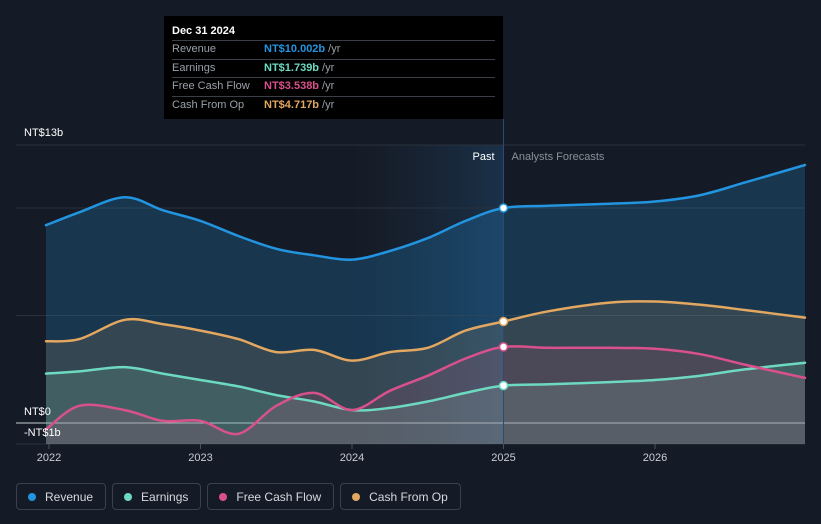  What do you see at coordinates (295, 49) in the screenshot?
I see `tooltip-value: NT$10.002b` at bounding box center [295, 49].